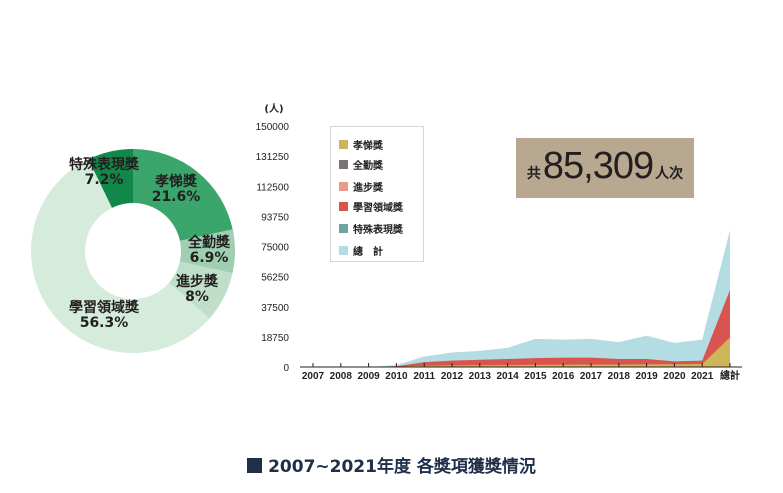 Image resolution: width=783 pixels, height=493 pixels. I want to click on donut-slice-name: 學習領域獎, so click(104, 307).